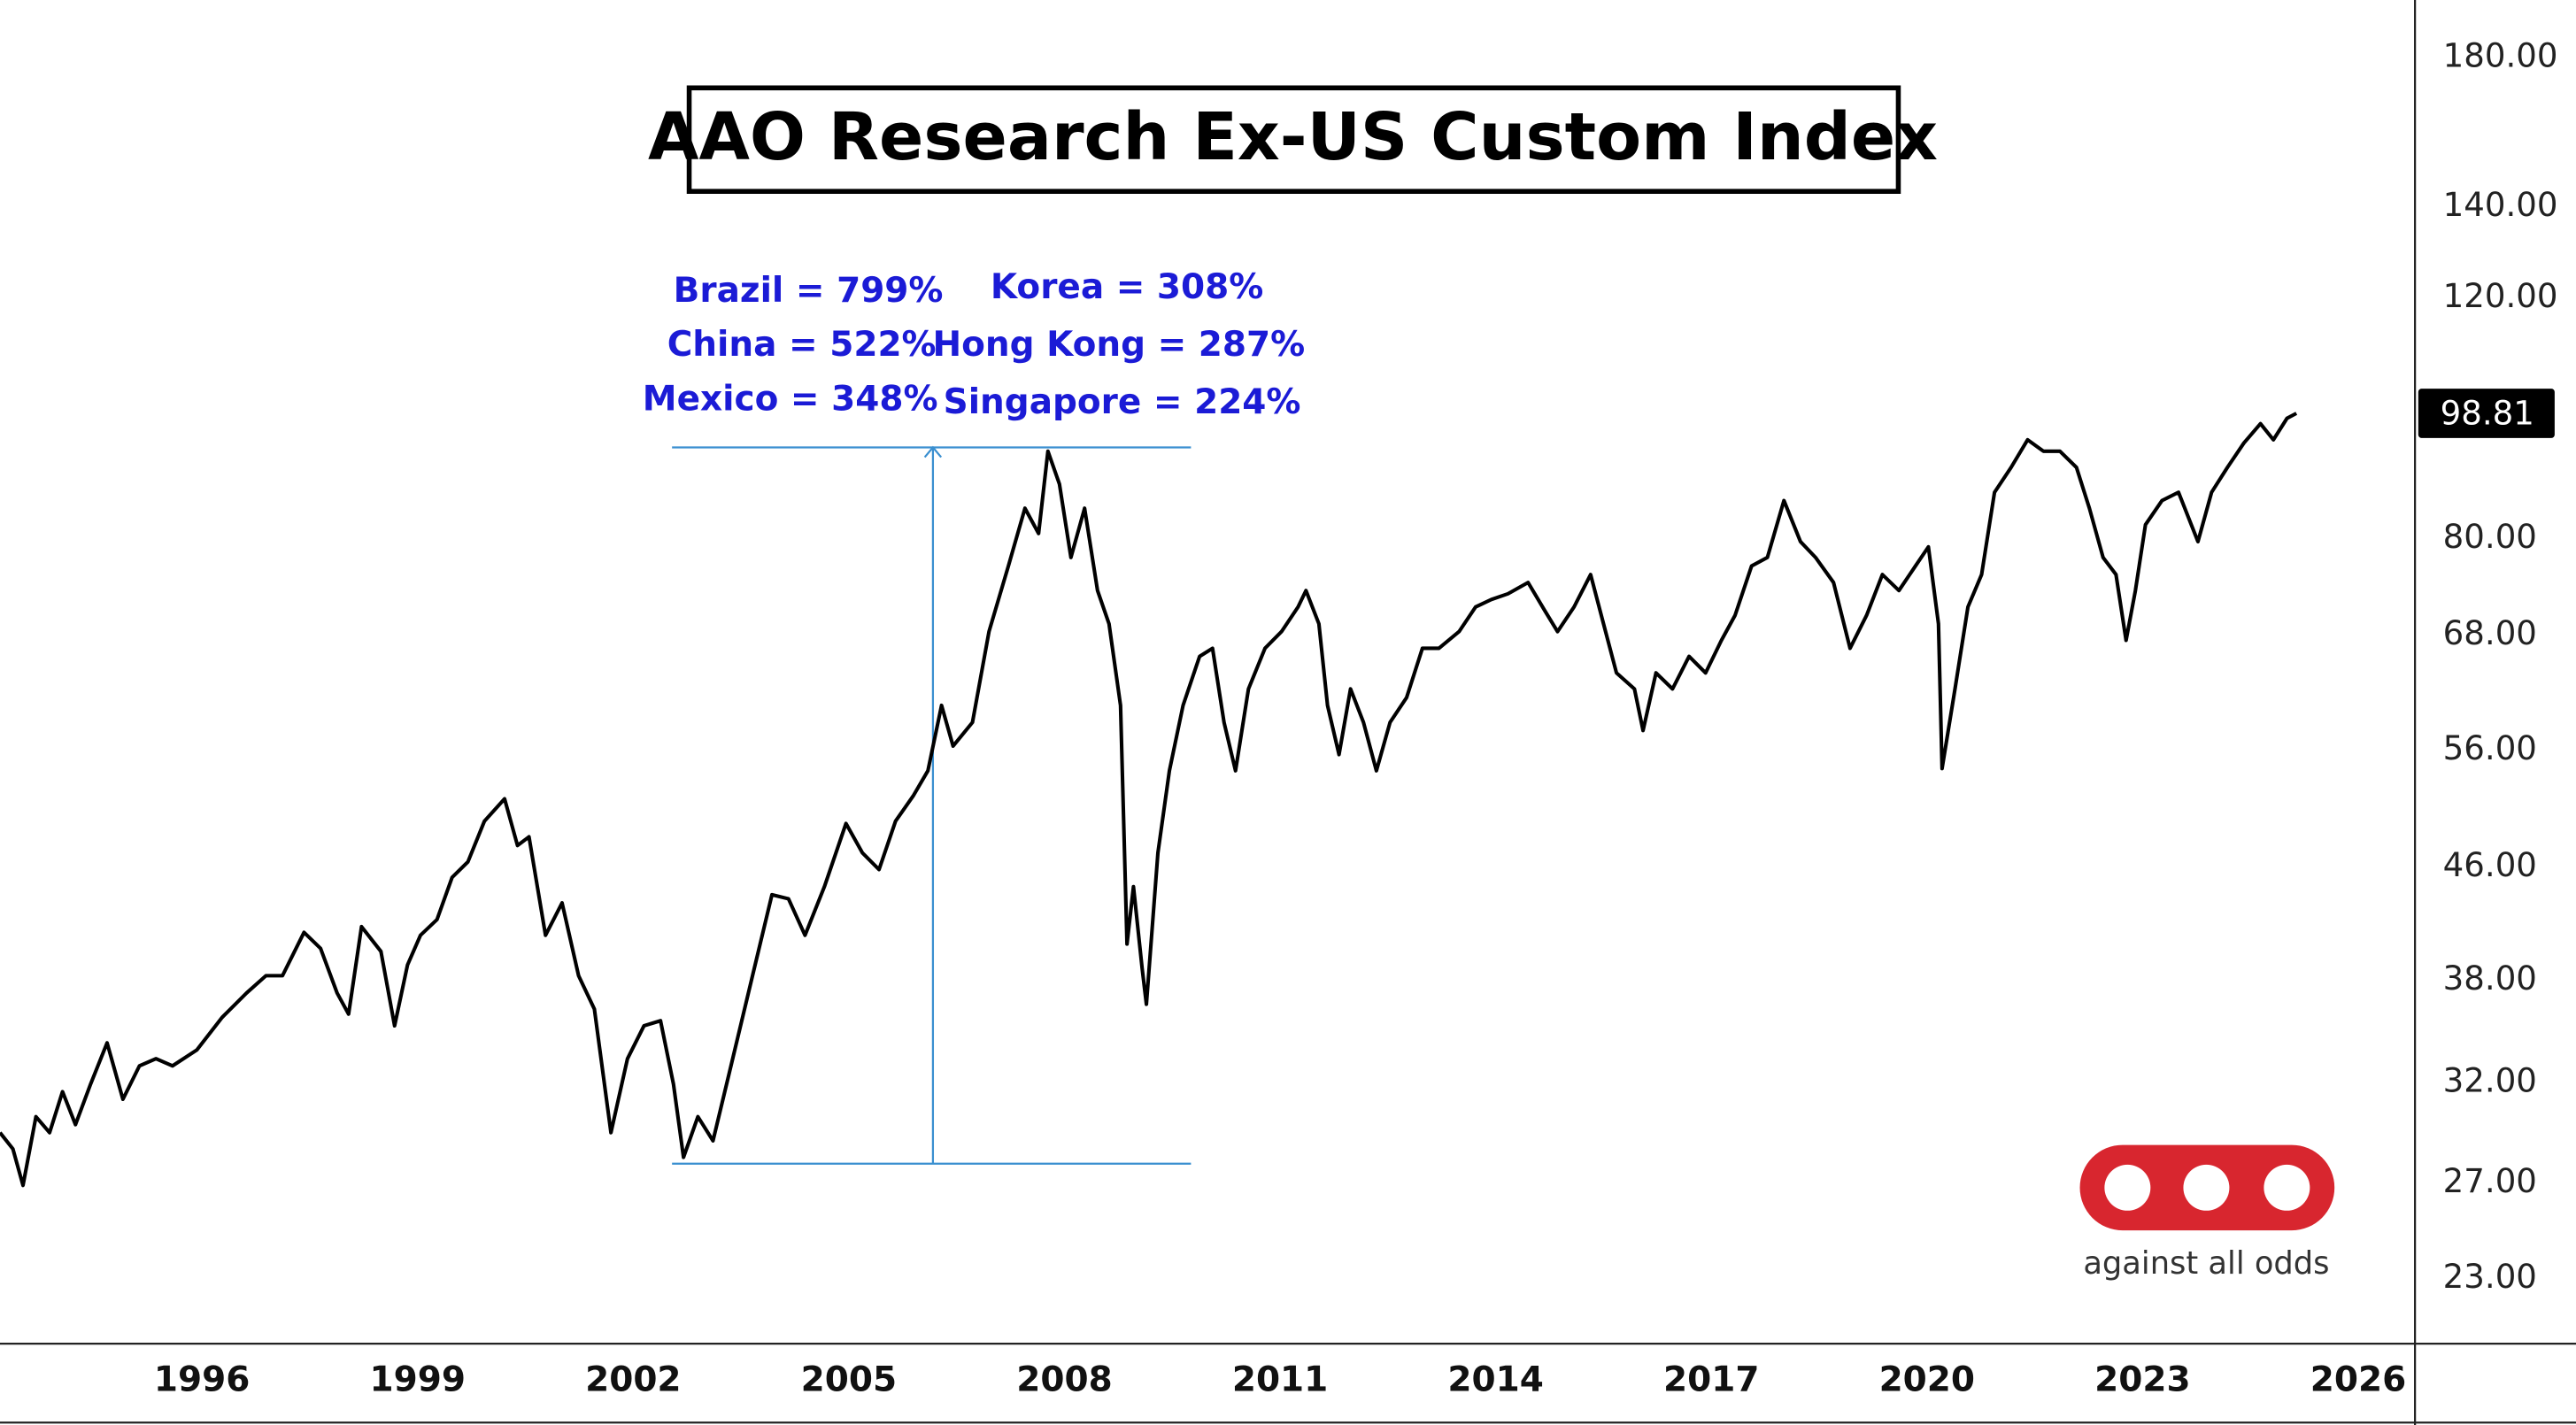 This screenshot has height=1425, width=2576. I want to click on logo-text: against all odds, so click(2206, 1263).